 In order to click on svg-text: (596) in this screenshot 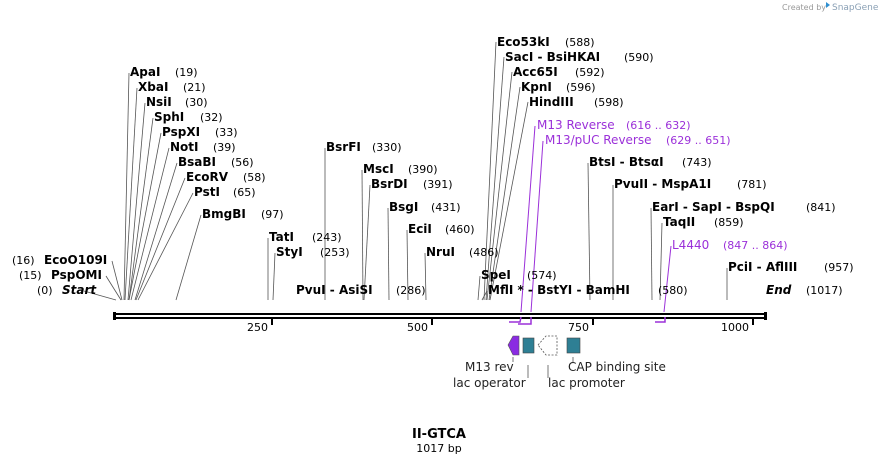, I will do `click(581, 87)`.